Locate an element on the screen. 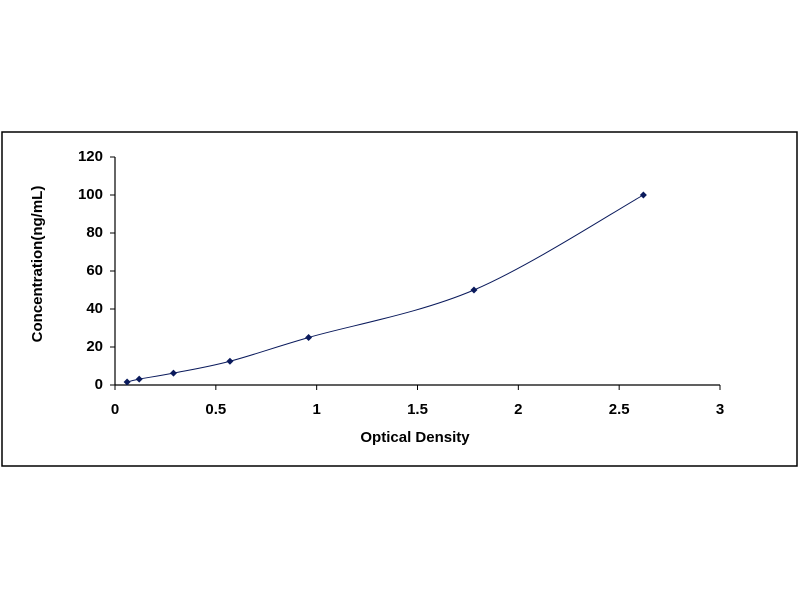 This screenshot has width=800, height=600. x-tick-label: 0 is located at coordinates (115, 409).